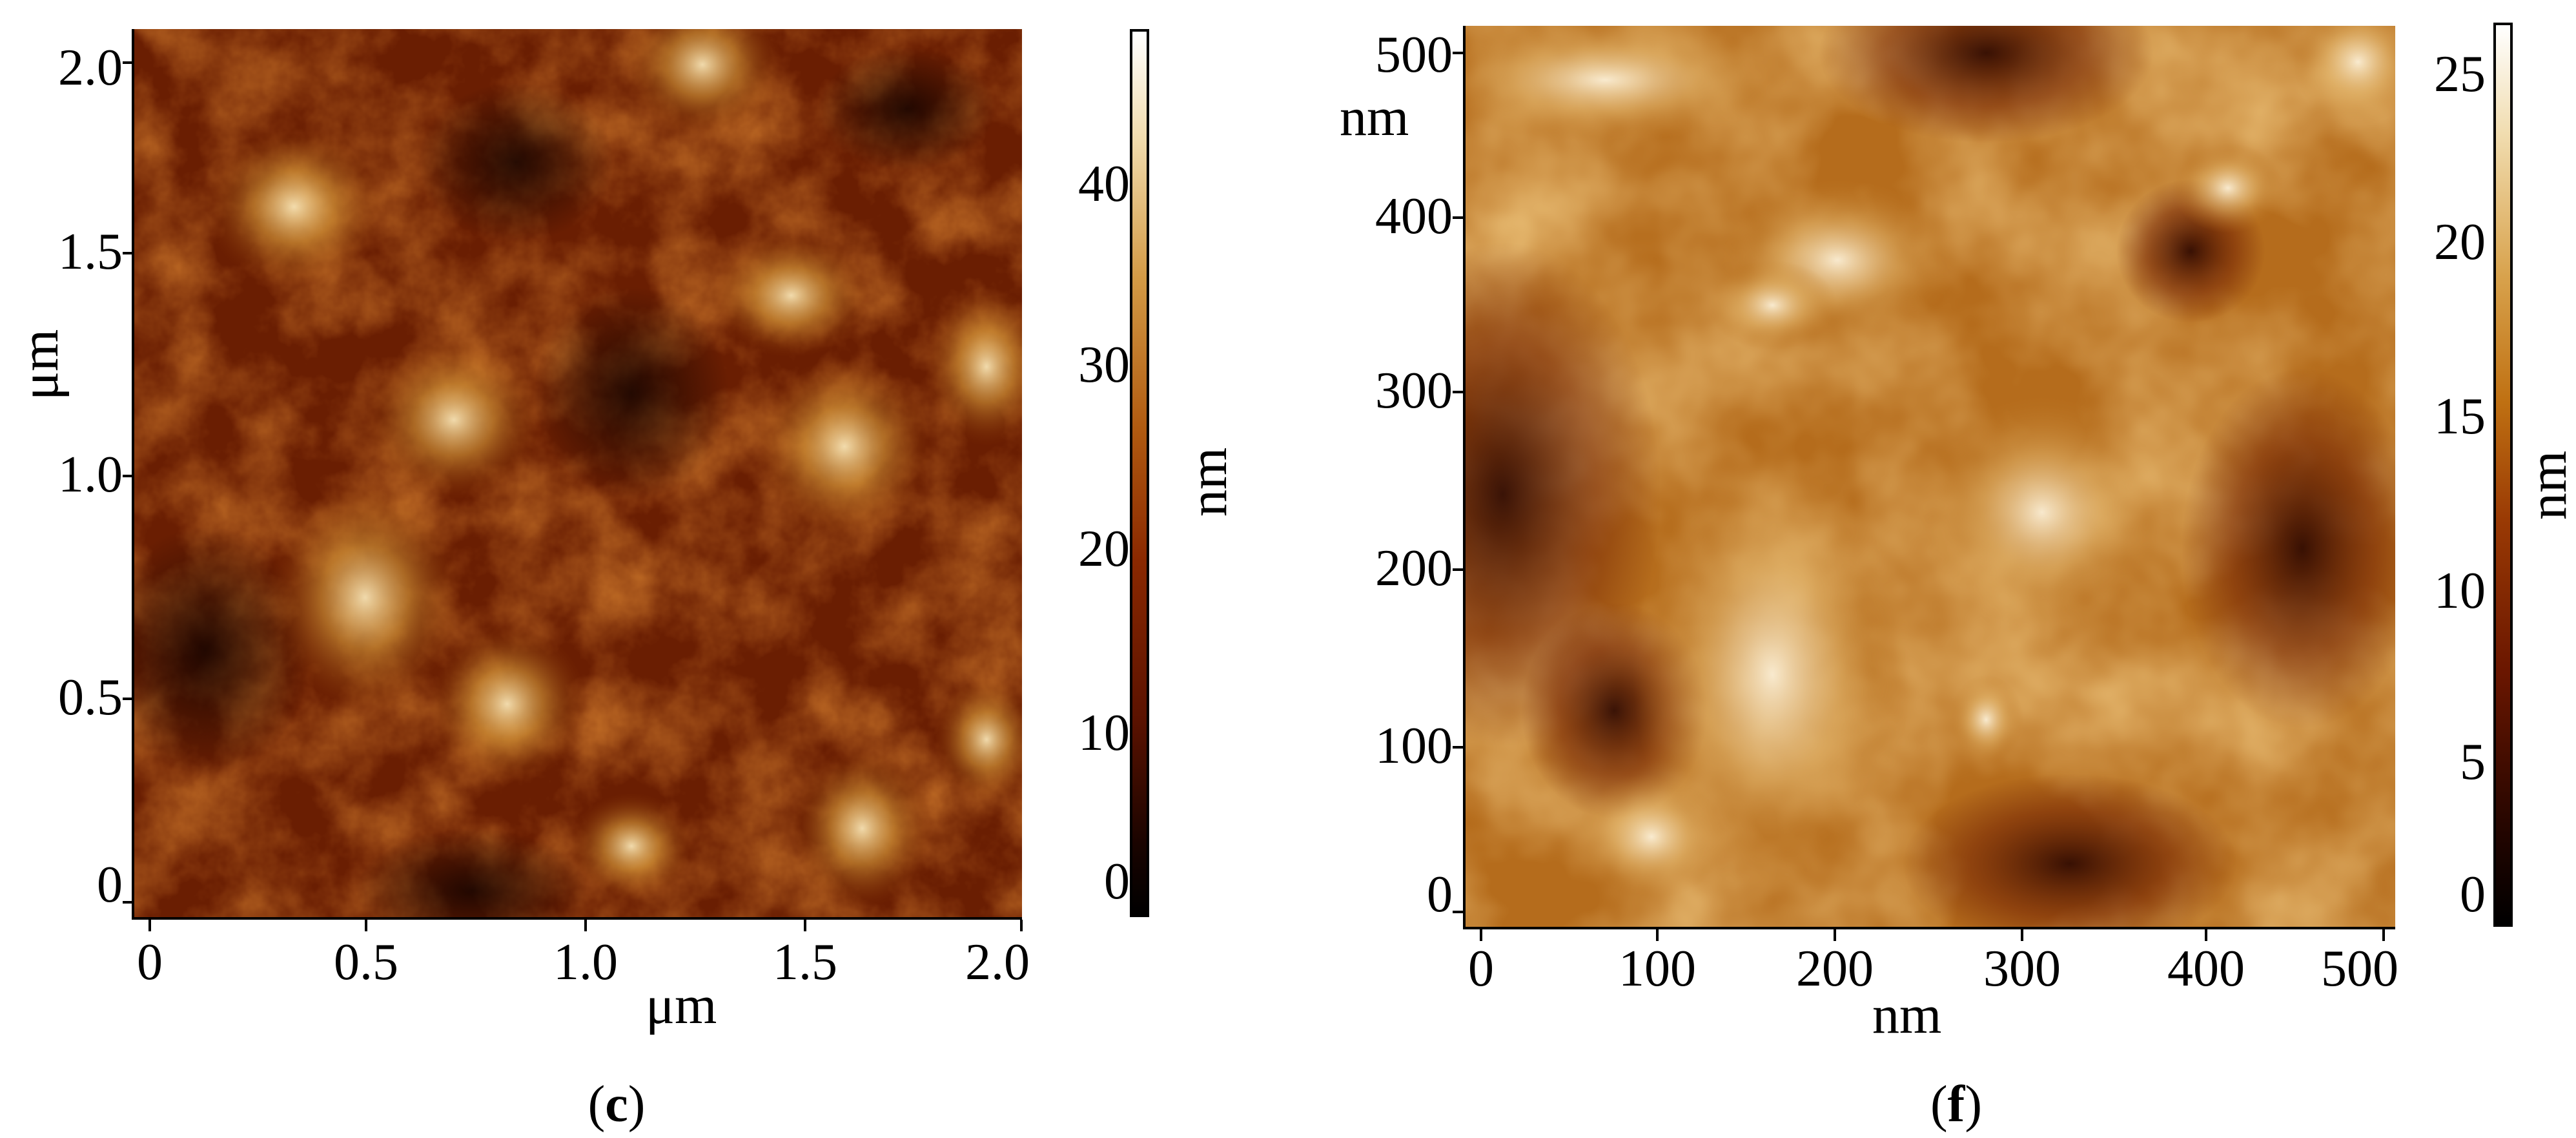 This screenshot has width=2576, height=1138. I want to click on x-tick-label: 400, so click(2206, 968).